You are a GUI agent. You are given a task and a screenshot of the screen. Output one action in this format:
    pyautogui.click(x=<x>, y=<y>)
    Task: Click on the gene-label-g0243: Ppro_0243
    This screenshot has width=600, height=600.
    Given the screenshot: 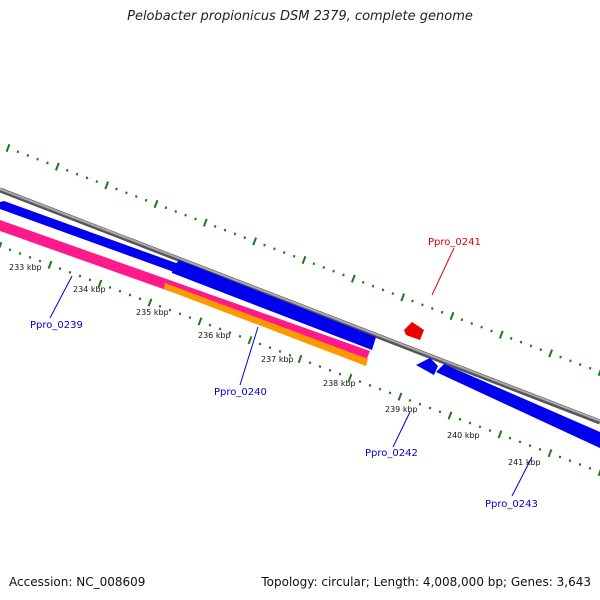 What is the action you would take?
    pyautogui.click(x=511, y=504)
    